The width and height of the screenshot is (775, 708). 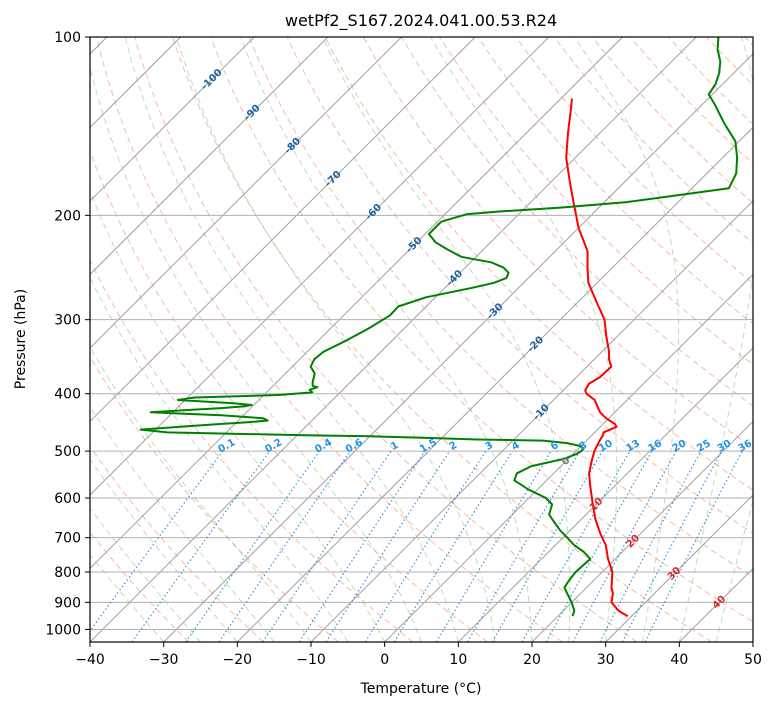 I want to click on mixing-ratio-label: 1.5, so click(x=428, y=446).